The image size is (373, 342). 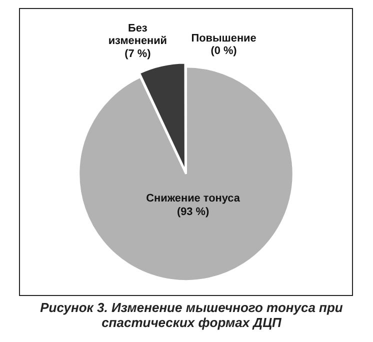 What do you see at coordinates (223, 38) in the screenshot?
I see `category-label: Повышение` at bounding box center [223, 38].